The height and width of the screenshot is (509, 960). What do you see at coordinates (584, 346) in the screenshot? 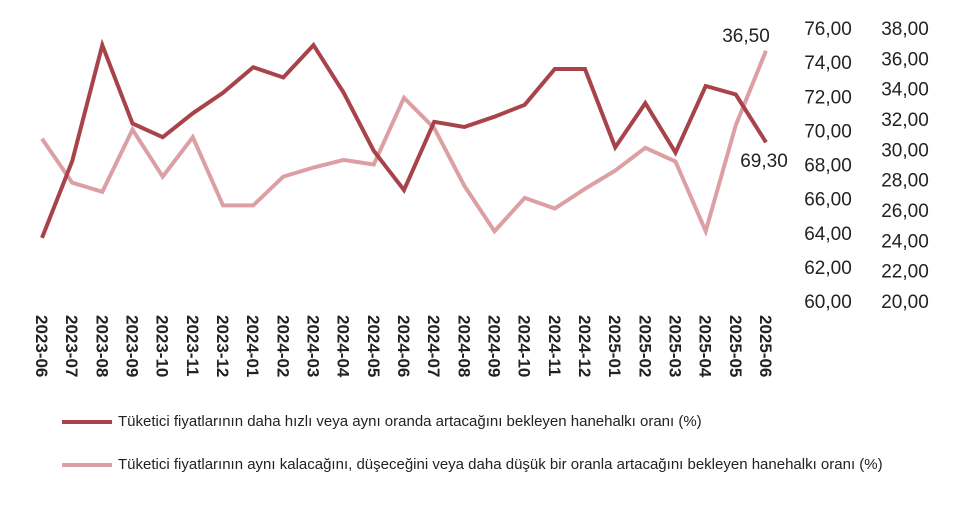
I see `x-axis-tick-label: 2024-12` at bounding box center [584, 346].